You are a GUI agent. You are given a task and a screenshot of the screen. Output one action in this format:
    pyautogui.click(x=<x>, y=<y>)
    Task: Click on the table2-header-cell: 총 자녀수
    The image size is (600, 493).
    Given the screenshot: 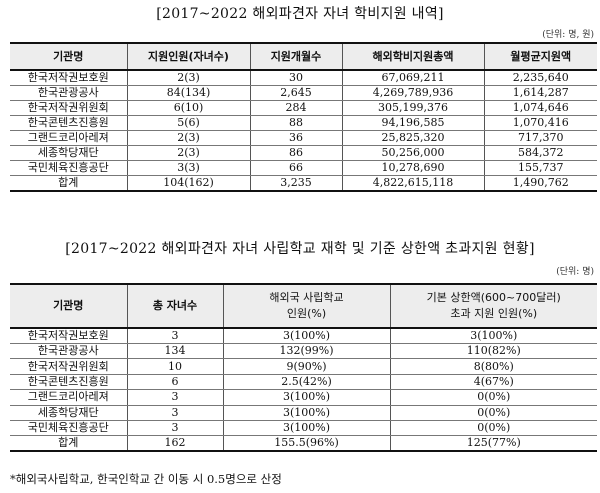 What is the action you would take?
    pyautogui.click(x=175, y=306)
    